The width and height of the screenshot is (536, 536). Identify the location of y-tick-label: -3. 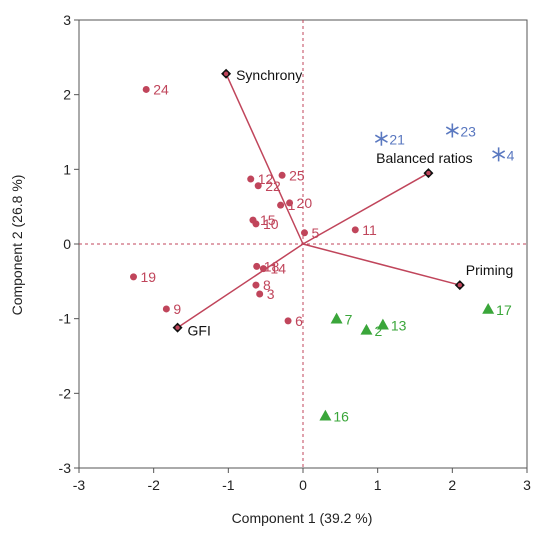
(65, 468).